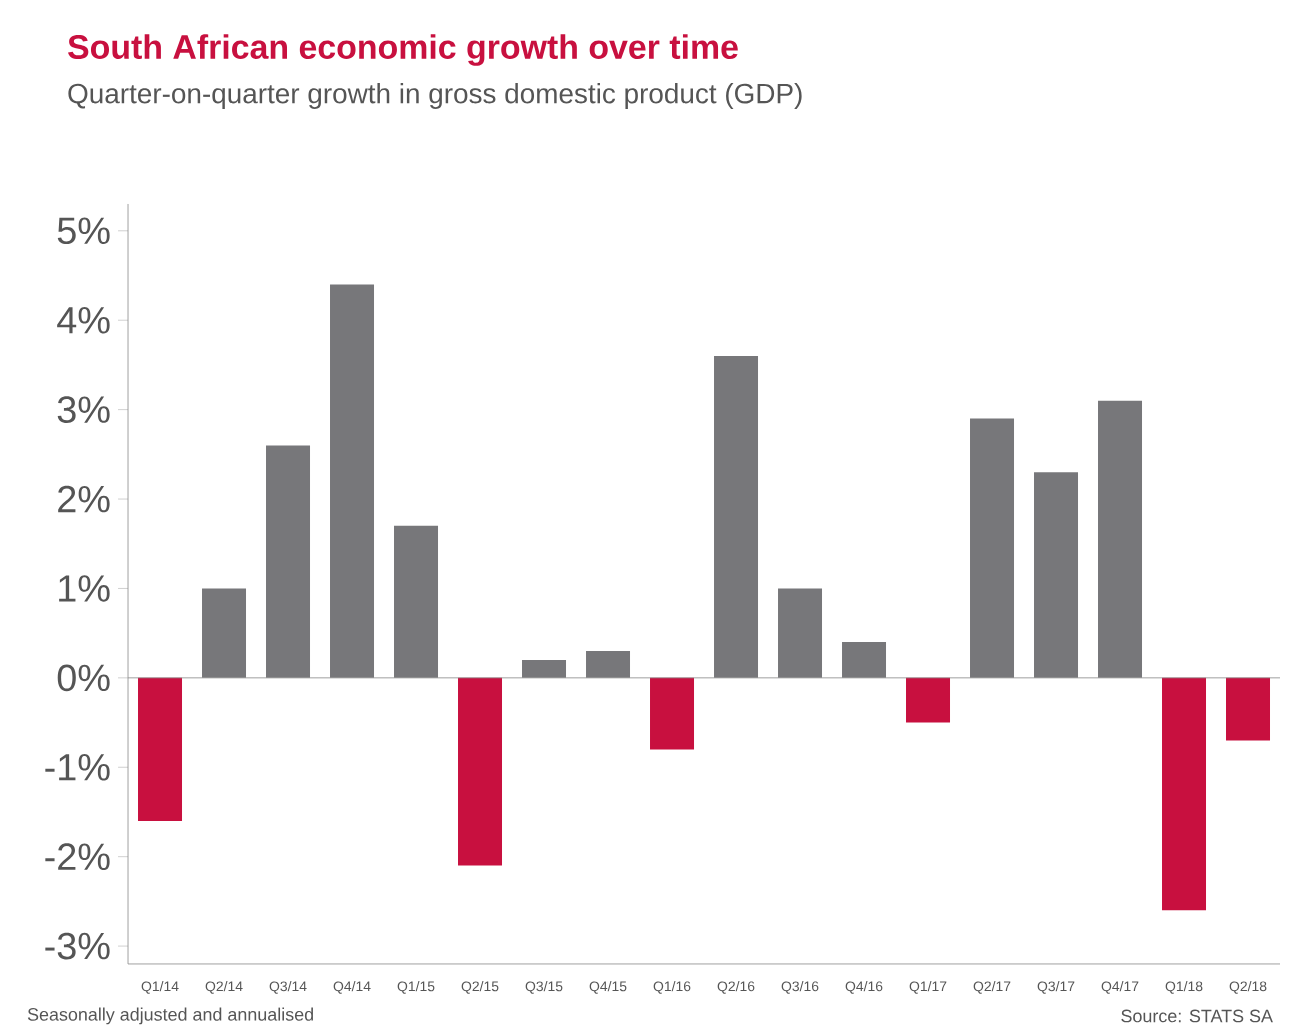 The image size is (1302, 1032). I want to click on y-tick-label: 2%, so click(84, 499).